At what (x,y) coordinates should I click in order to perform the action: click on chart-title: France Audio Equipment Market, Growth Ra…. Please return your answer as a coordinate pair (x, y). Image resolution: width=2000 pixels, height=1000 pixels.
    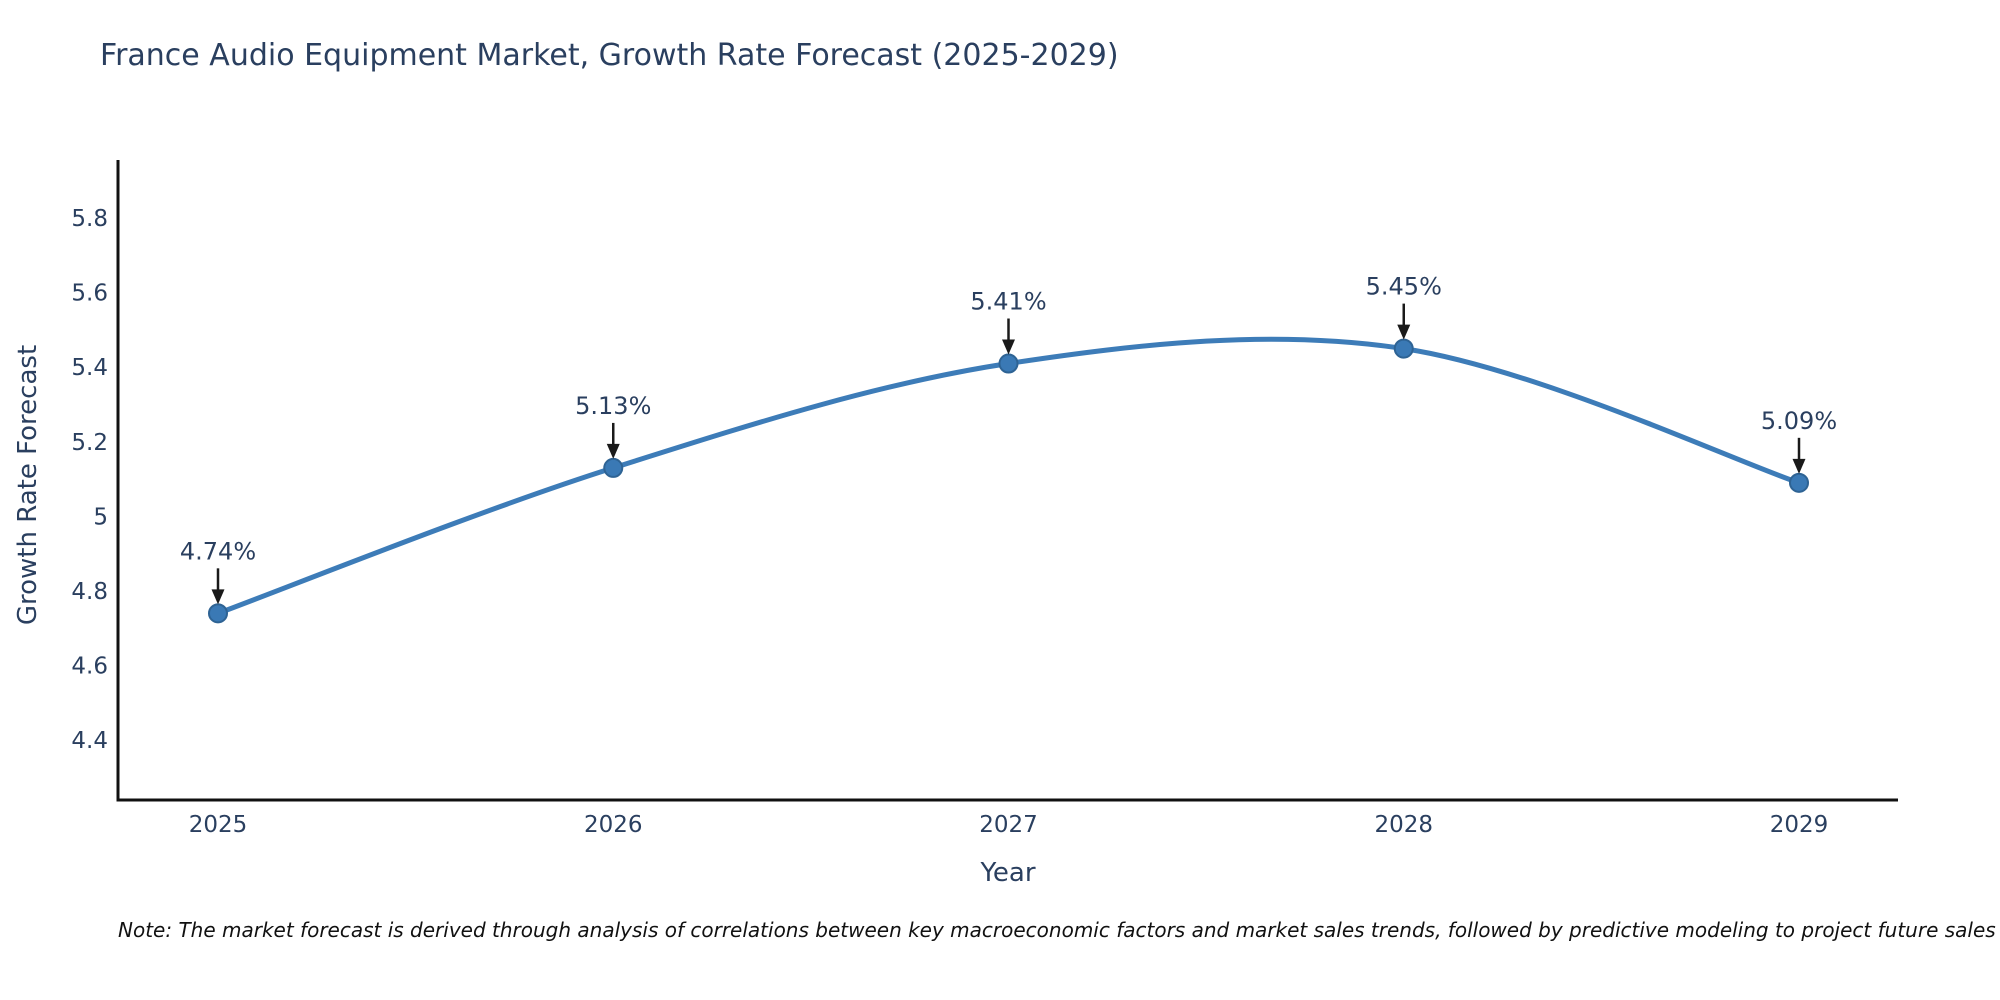
    Looking at the image, I should click on (609, 55).